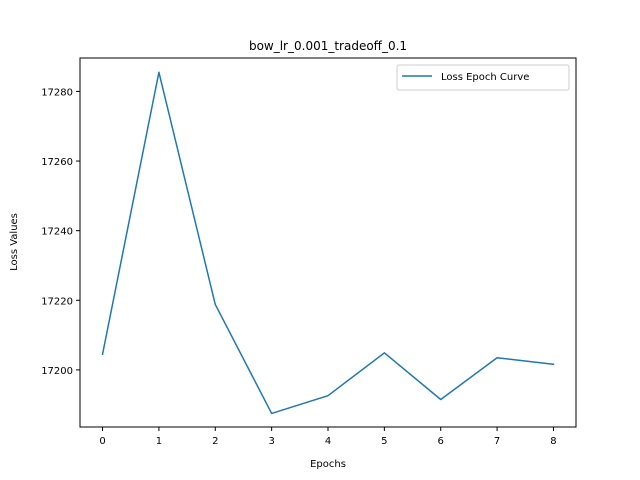 Image resolution: width=640 pixels, height=480 pixels. I want to click on x-tick-label: 1, so click(159, 441).